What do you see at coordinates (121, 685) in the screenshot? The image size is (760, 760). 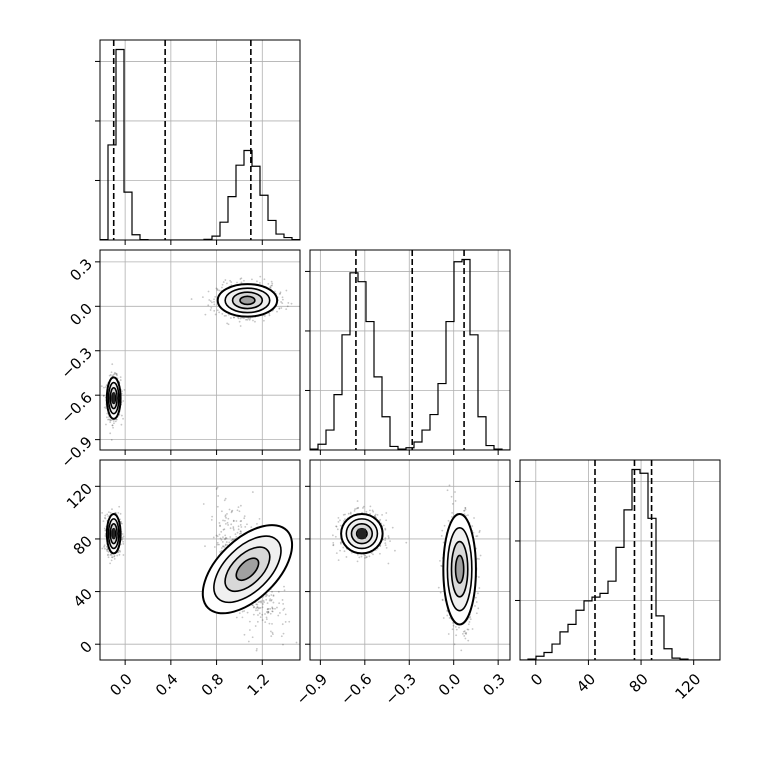 I see `x-tick-label: 0.0` at bounding box center [121, 685].